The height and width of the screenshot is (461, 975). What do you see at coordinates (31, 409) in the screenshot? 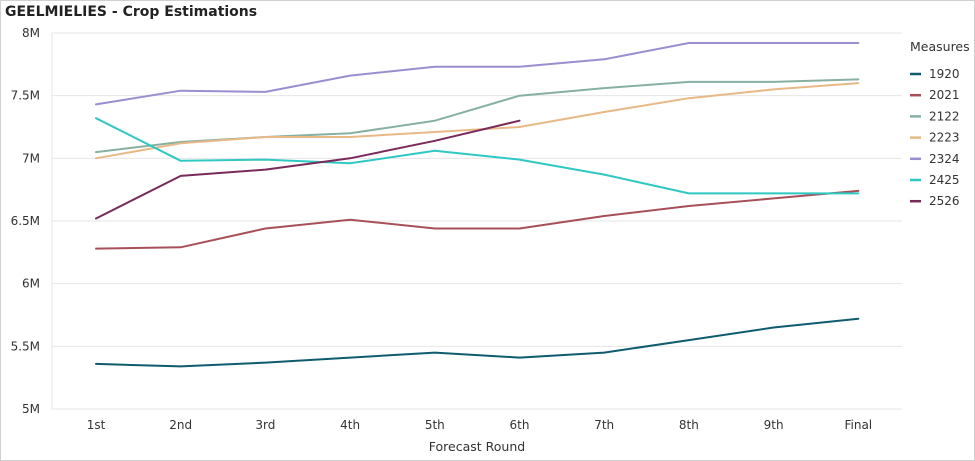
I see `y-tick-label: 5M` at bounding box center [31, 409].